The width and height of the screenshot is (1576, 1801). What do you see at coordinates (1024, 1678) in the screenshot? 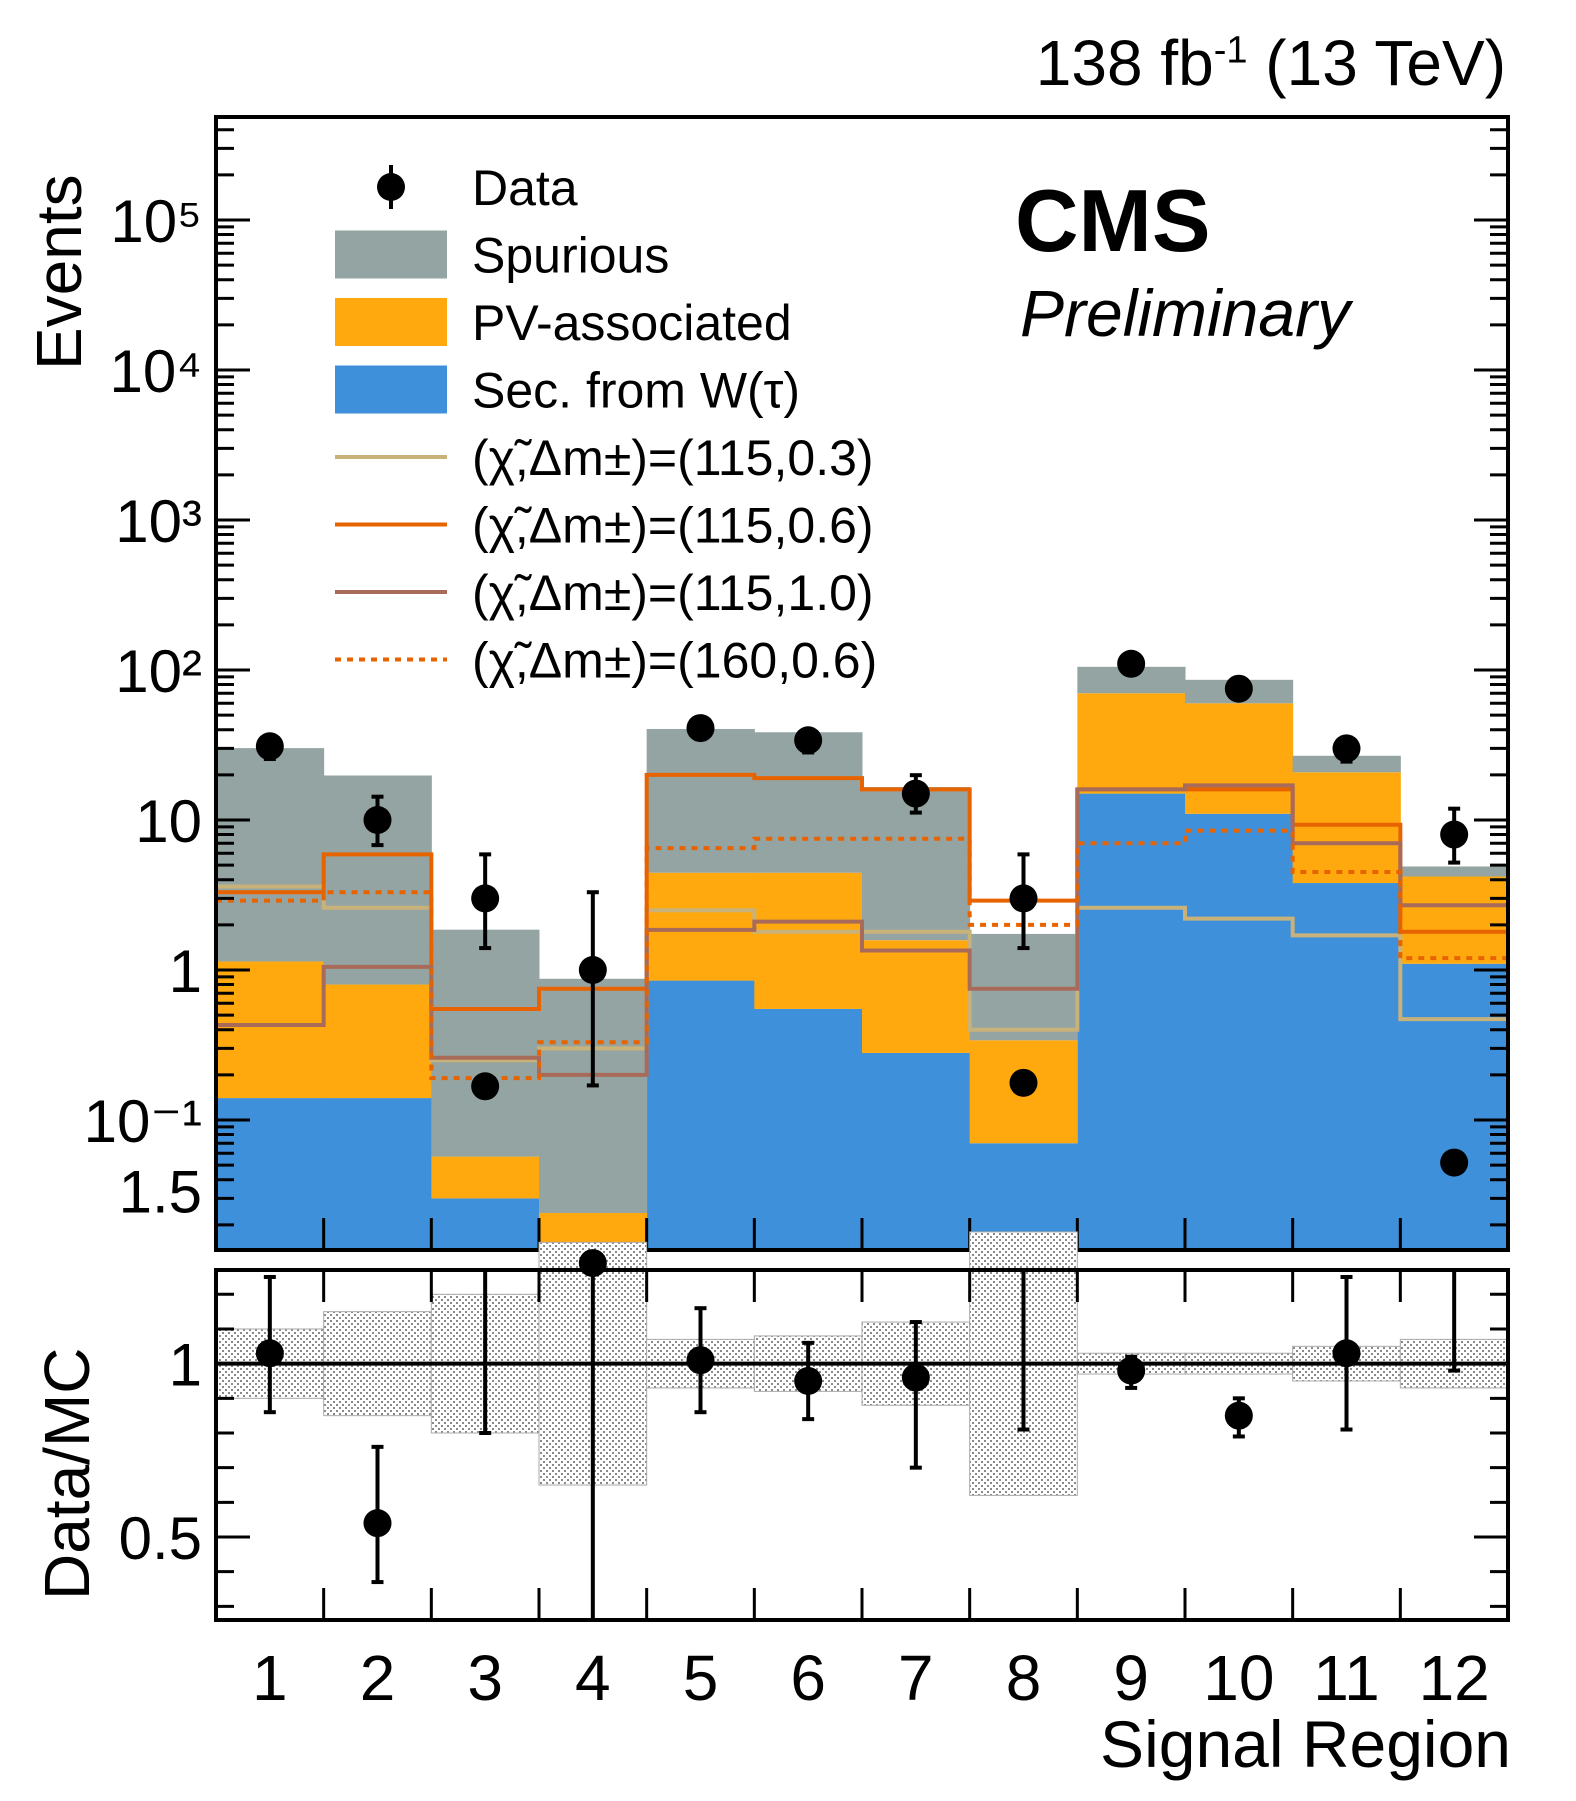
I see `x-tick-label: 8` at bounding box center [1024, 1678].